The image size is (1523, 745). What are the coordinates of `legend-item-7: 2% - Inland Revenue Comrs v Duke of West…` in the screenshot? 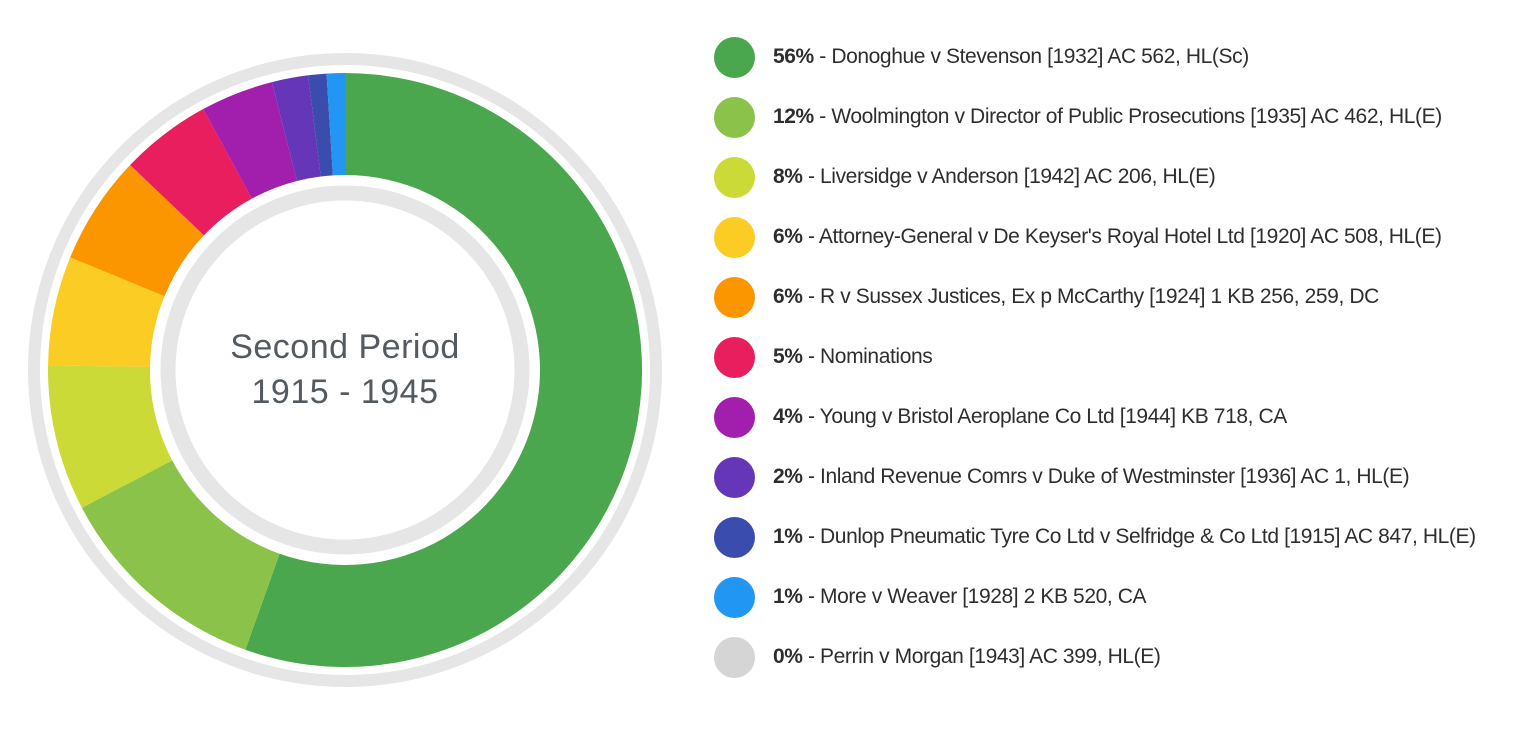 It's located at (1115, 477).